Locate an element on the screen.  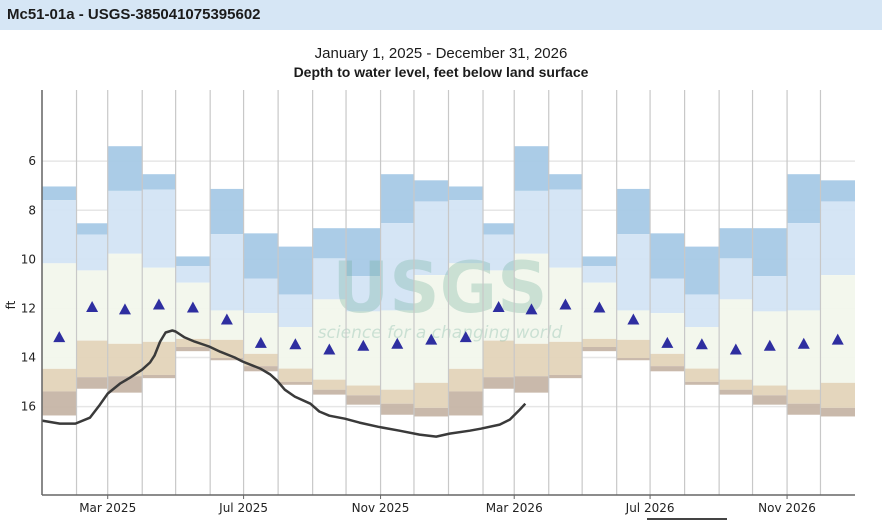
median-markers is located at coordinates (448, 326).